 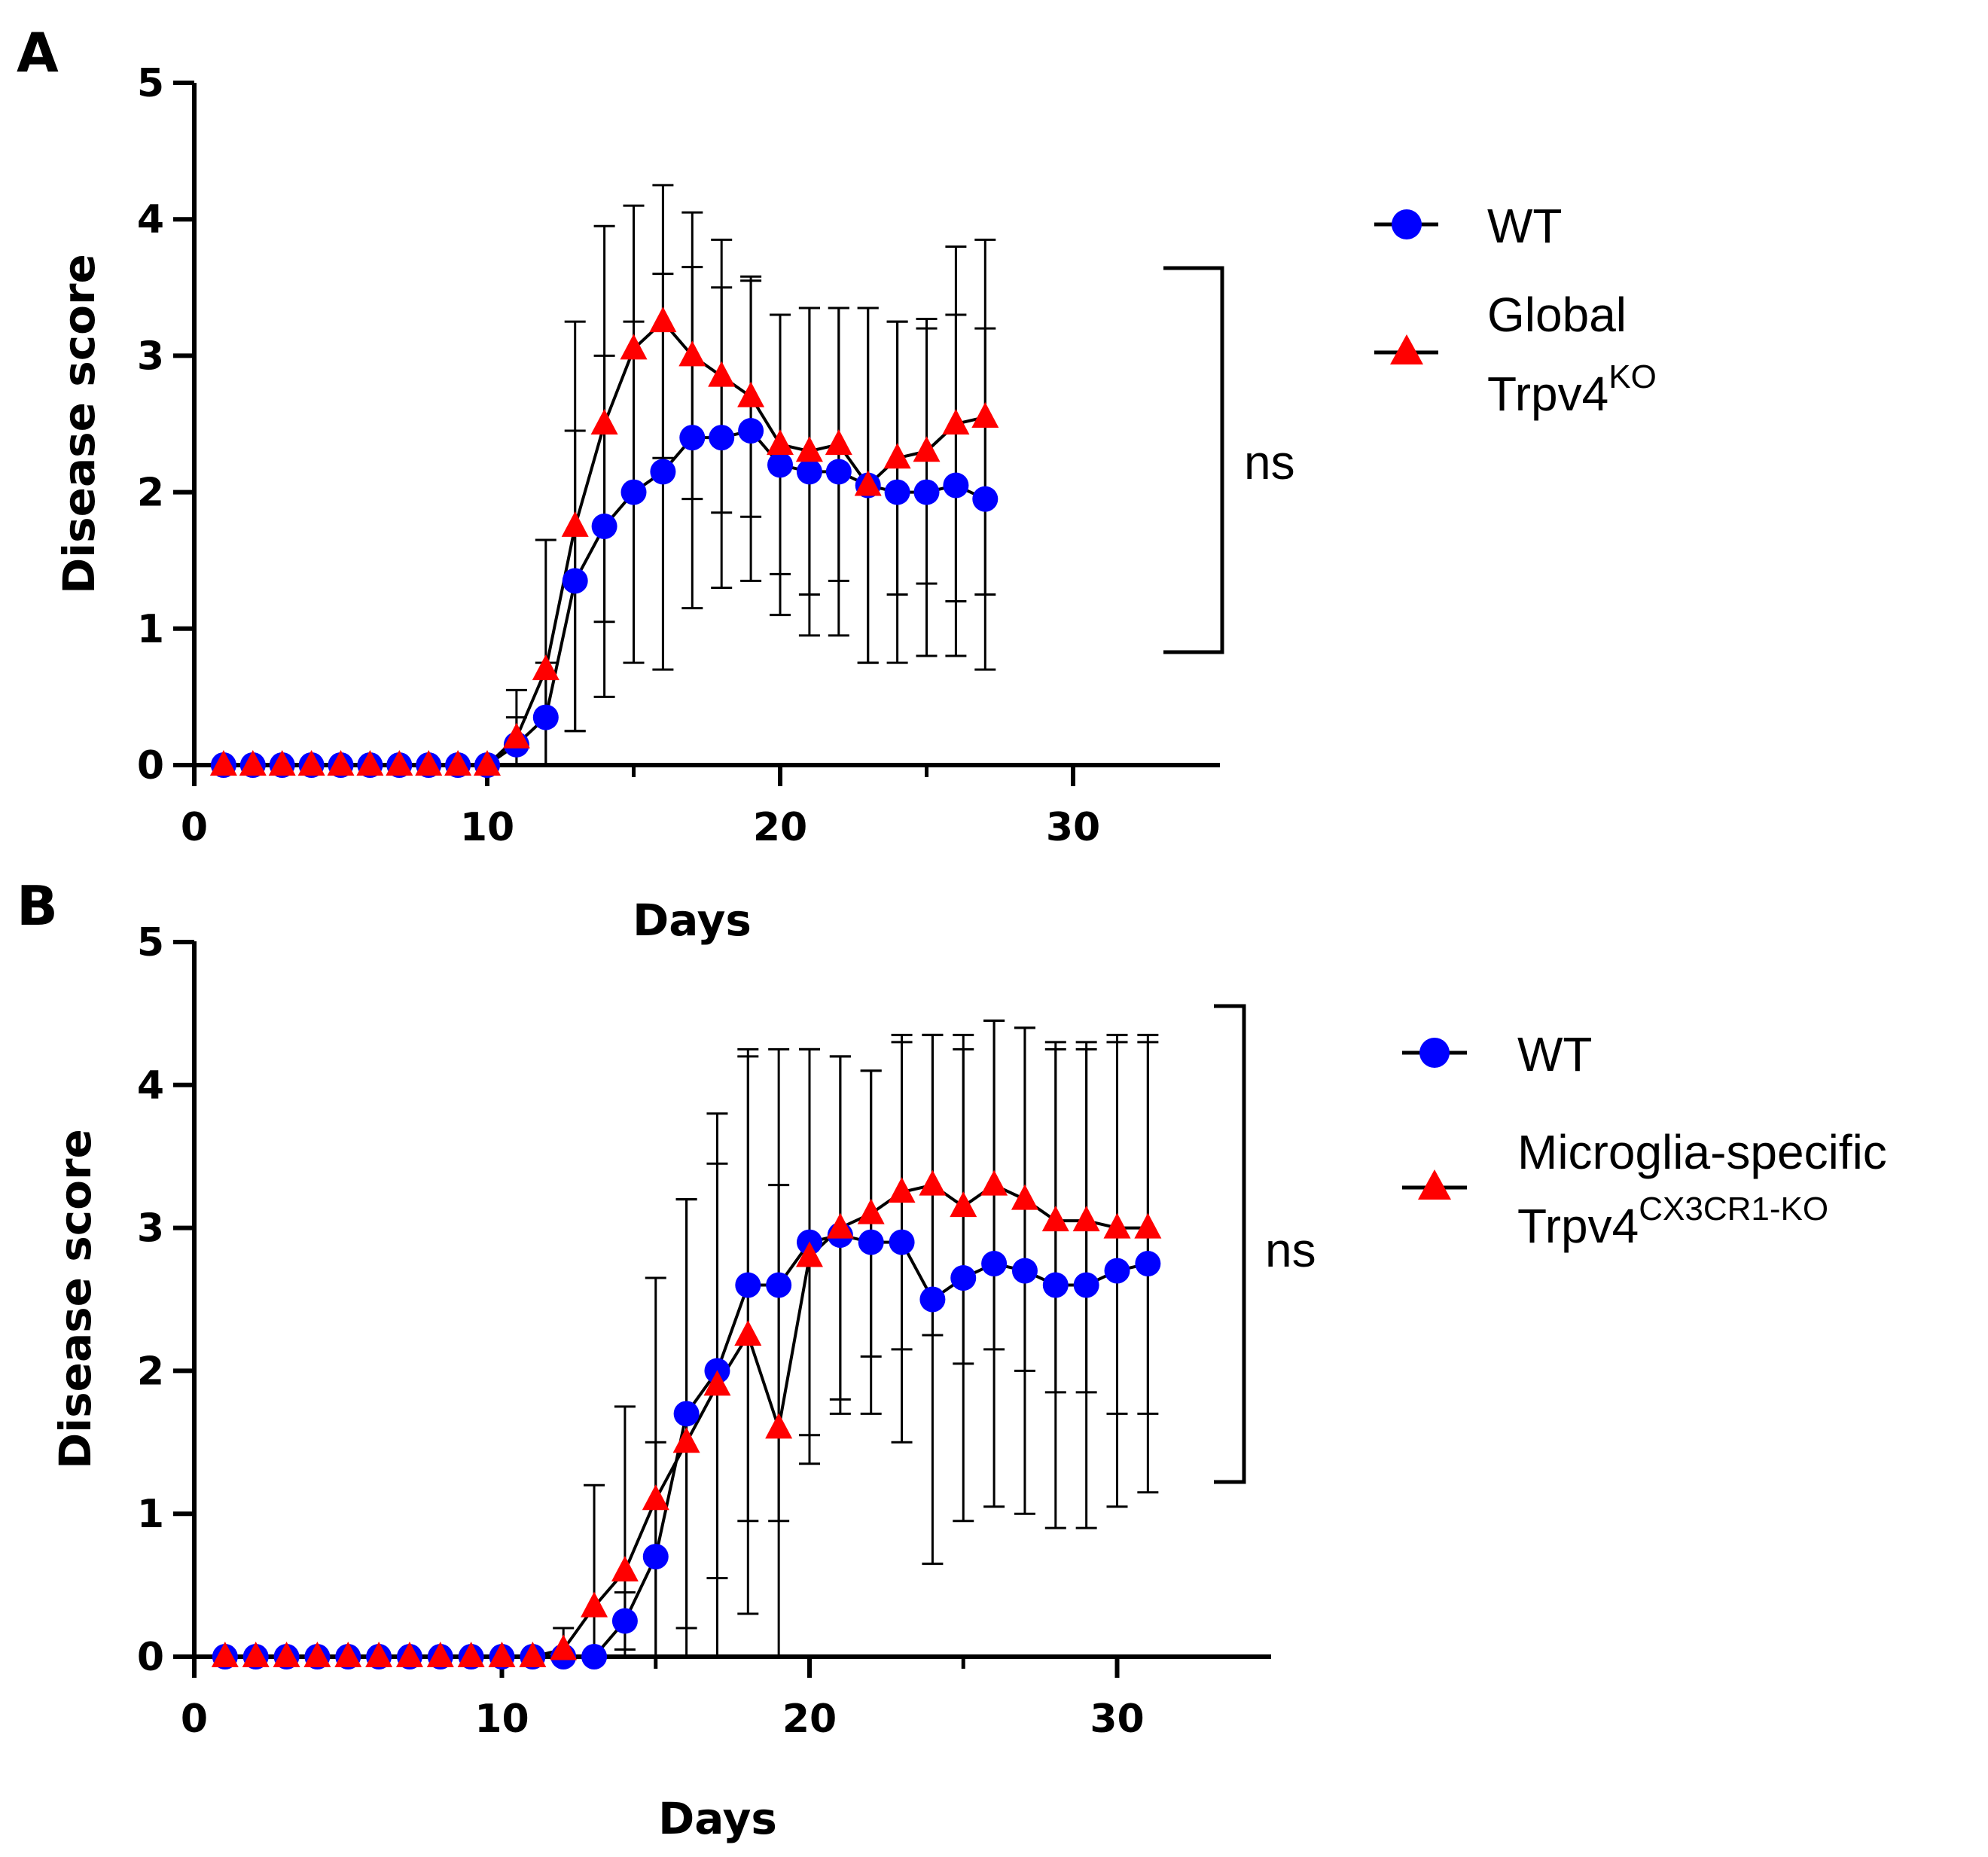 I want to click on legend-b-wt-marker, so click(x=1435, y=1053).